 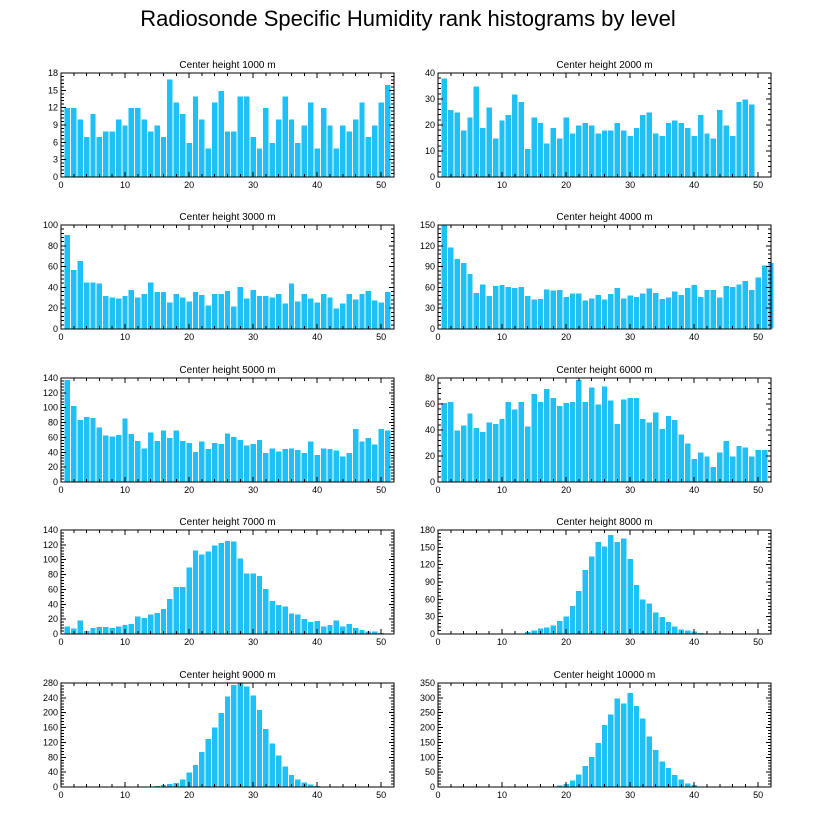 What do you see at coordinates (604, 522) in the screenshot?
I see `panel-title: Center height 8000 m` at bounding box center [604, 522].